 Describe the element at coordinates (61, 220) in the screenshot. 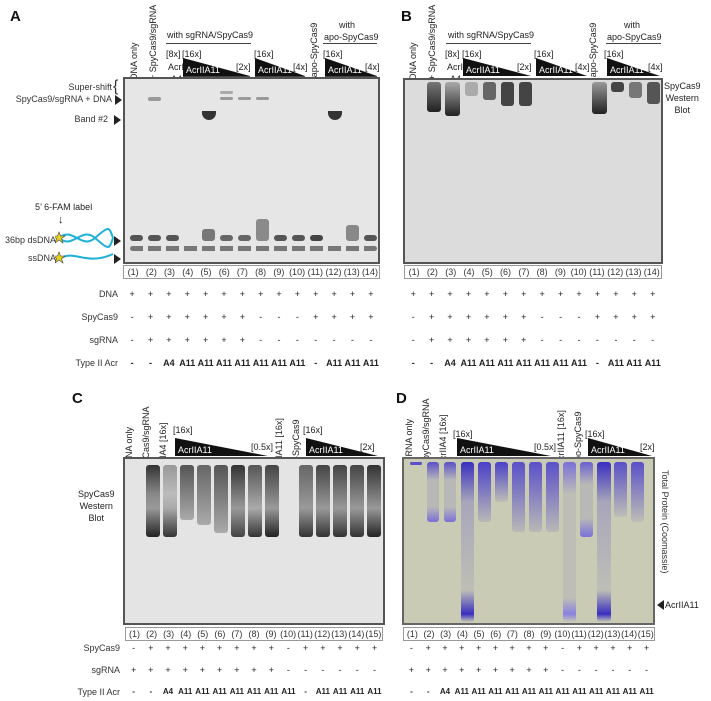

I see `arrow-down-icon: ↓` at that location.